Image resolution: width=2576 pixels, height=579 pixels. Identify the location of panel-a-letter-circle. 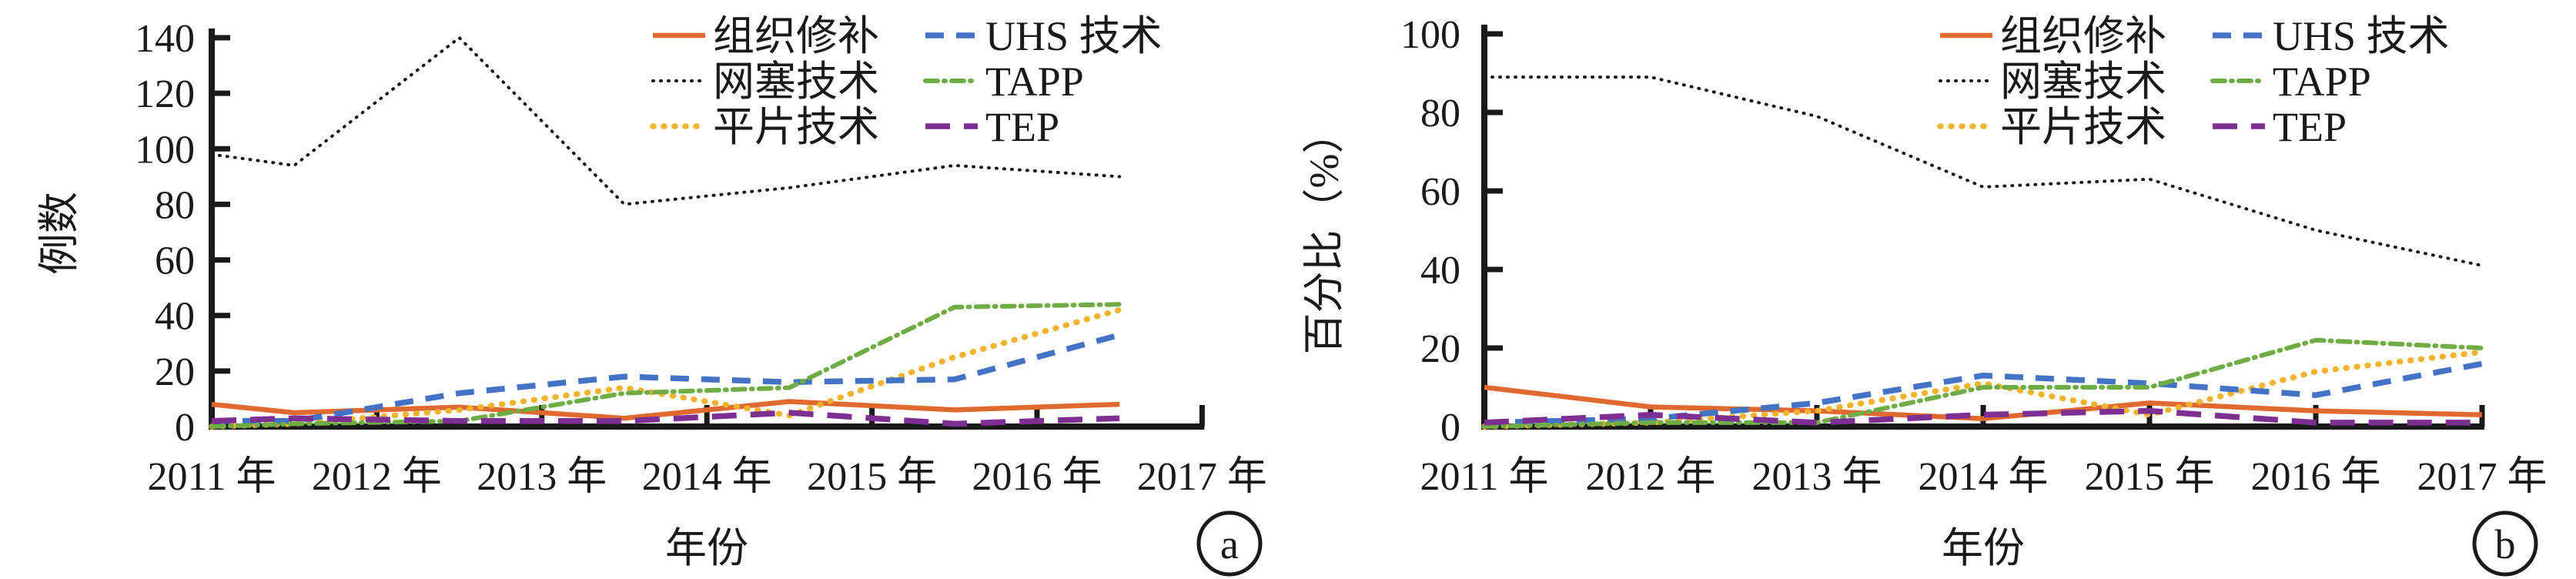
(1230, 543).